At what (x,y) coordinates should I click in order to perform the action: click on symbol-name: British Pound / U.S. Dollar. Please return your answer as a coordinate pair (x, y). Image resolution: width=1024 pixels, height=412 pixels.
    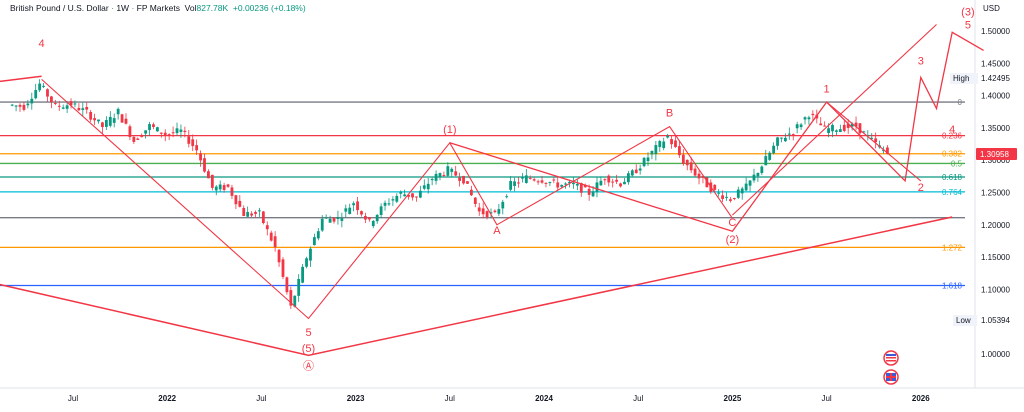
    Looking at the image, I should click on (59, 8).